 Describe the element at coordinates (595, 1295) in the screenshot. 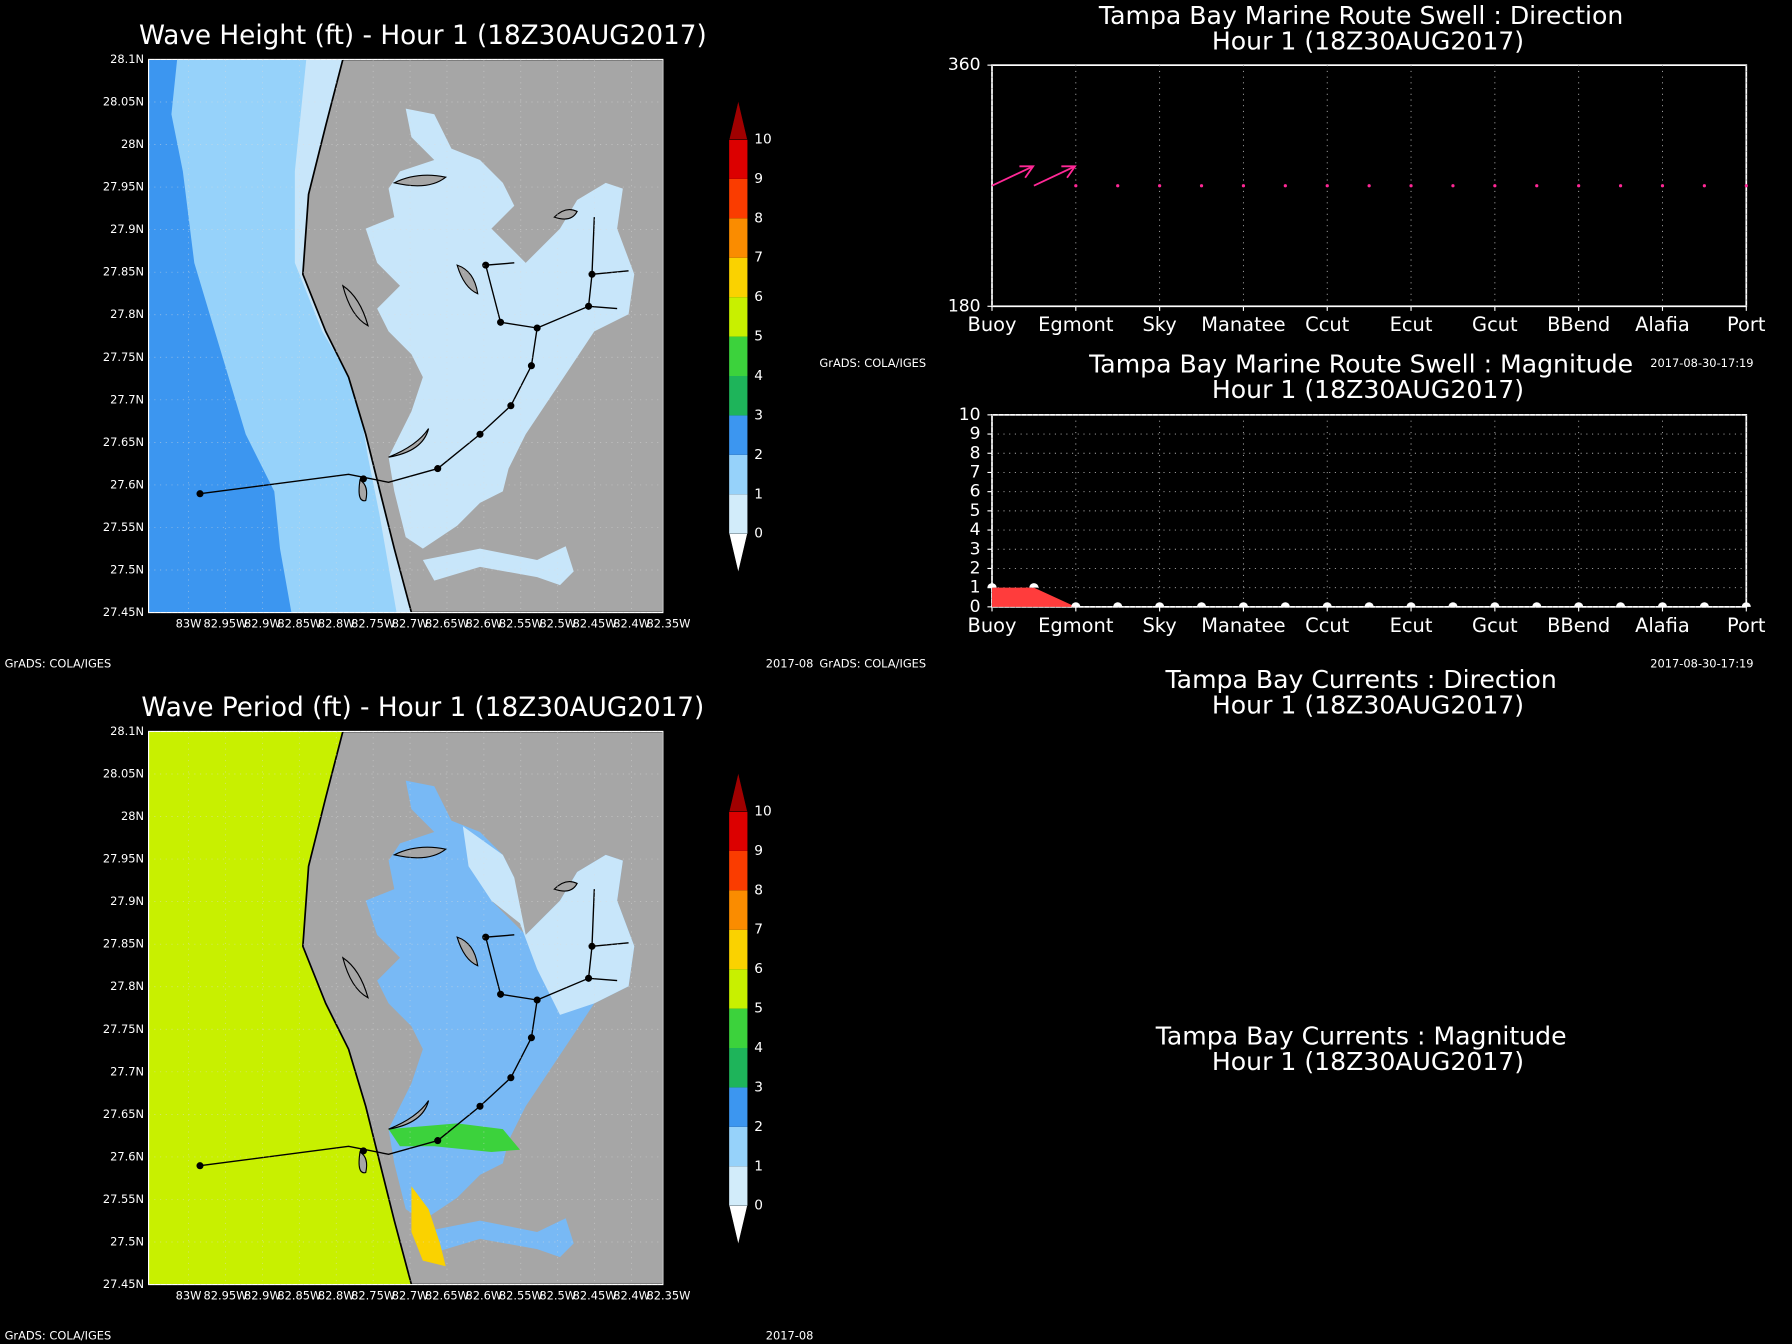

I see `lon-label: 82.45W` at that location.